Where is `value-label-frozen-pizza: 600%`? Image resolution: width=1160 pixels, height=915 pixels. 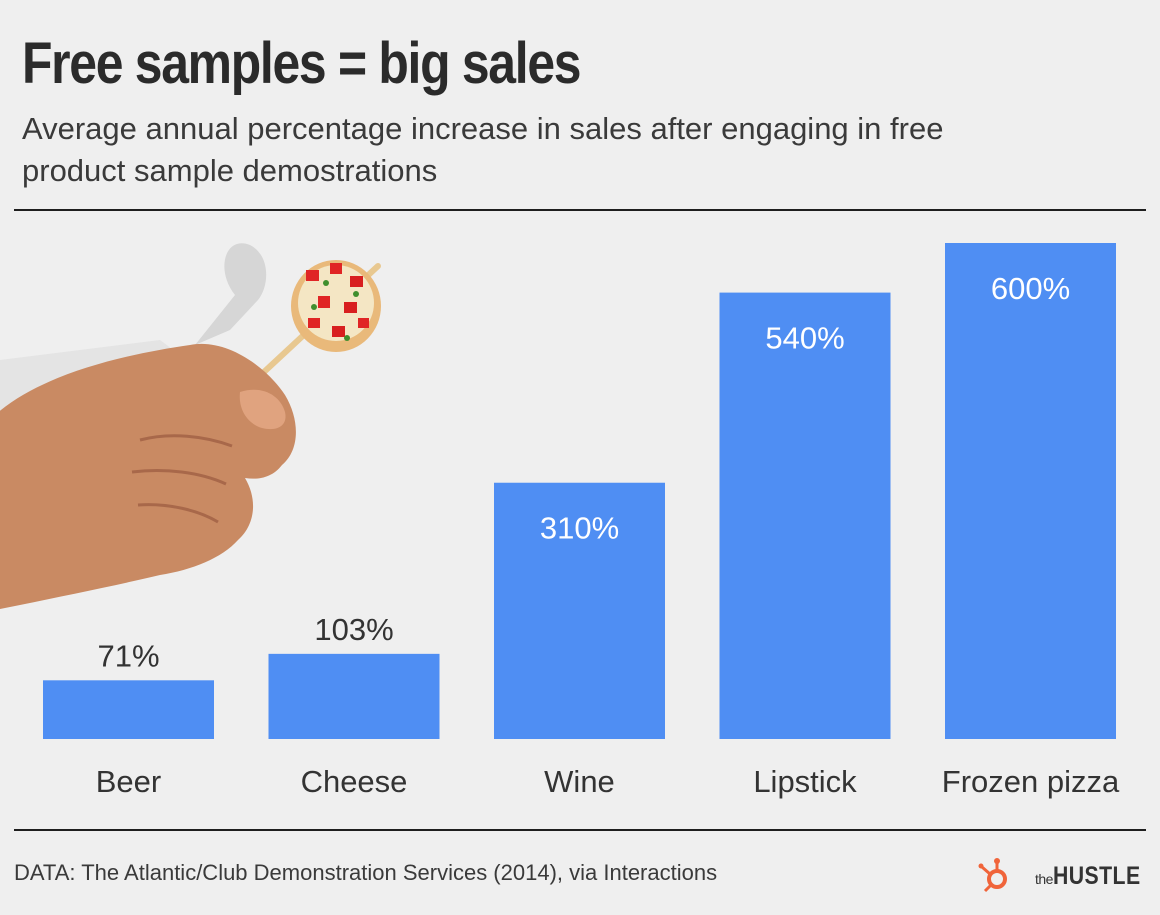
value-label-frozen-pizza: 600% is located at coordinates (1030, 288).